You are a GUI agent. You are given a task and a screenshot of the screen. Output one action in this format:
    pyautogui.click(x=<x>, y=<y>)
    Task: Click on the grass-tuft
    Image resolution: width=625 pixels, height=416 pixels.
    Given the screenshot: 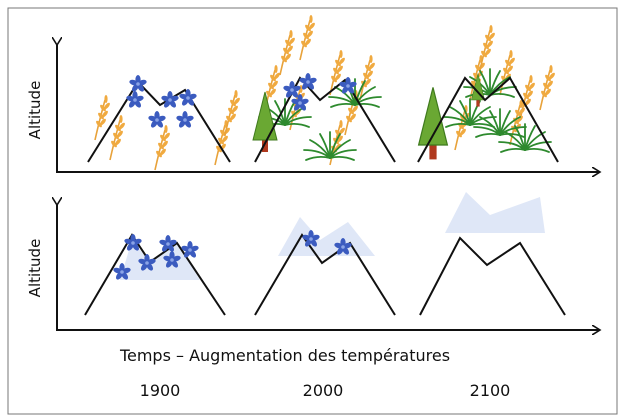 What is the action you would take?
    pyautogui.click(x=330, y=146)
    